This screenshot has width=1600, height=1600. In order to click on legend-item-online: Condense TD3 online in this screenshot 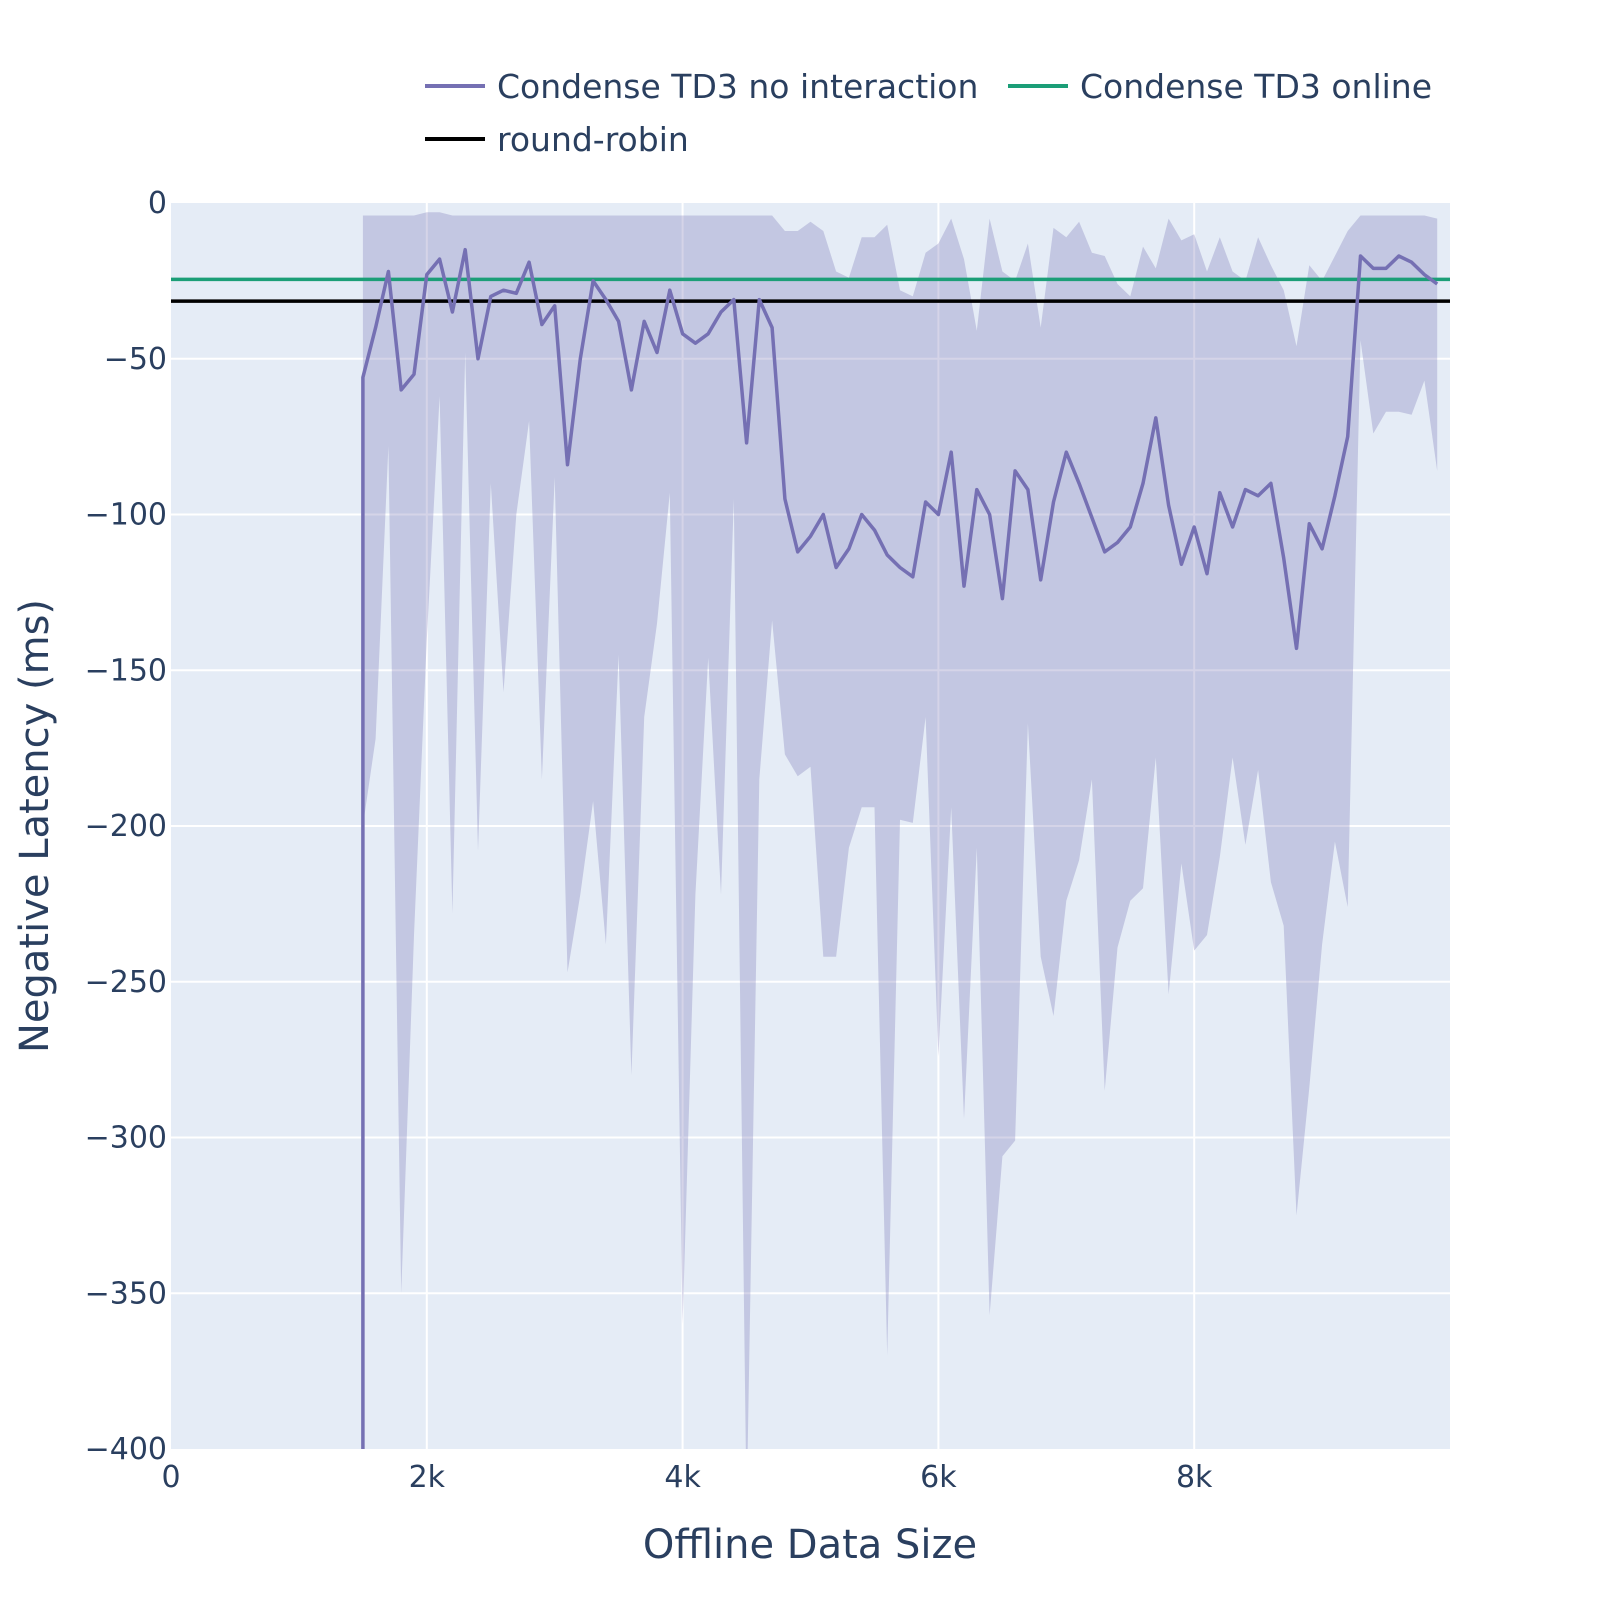, I will do `click(1220, 86)`.